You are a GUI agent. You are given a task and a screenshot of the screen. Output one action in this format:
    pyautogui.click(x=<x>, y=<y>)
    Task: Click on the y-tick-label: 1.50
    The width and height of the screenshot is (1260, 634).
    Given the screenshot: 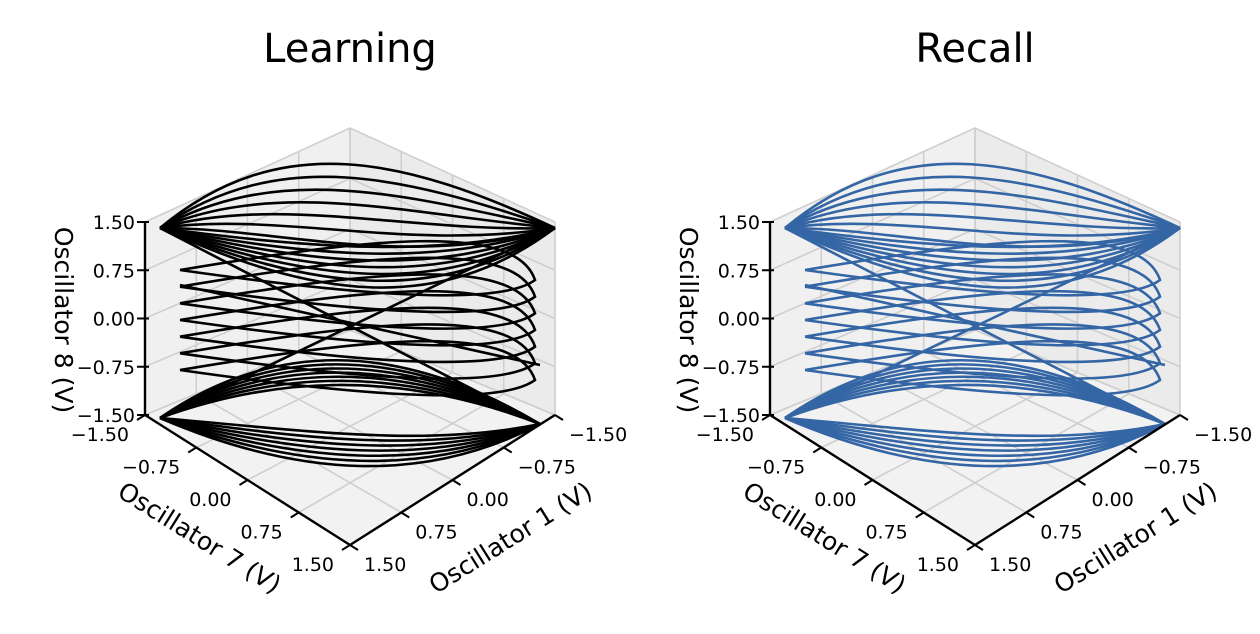 What is the action you would take?
    pyautogui.click(x=938, y=565)
    